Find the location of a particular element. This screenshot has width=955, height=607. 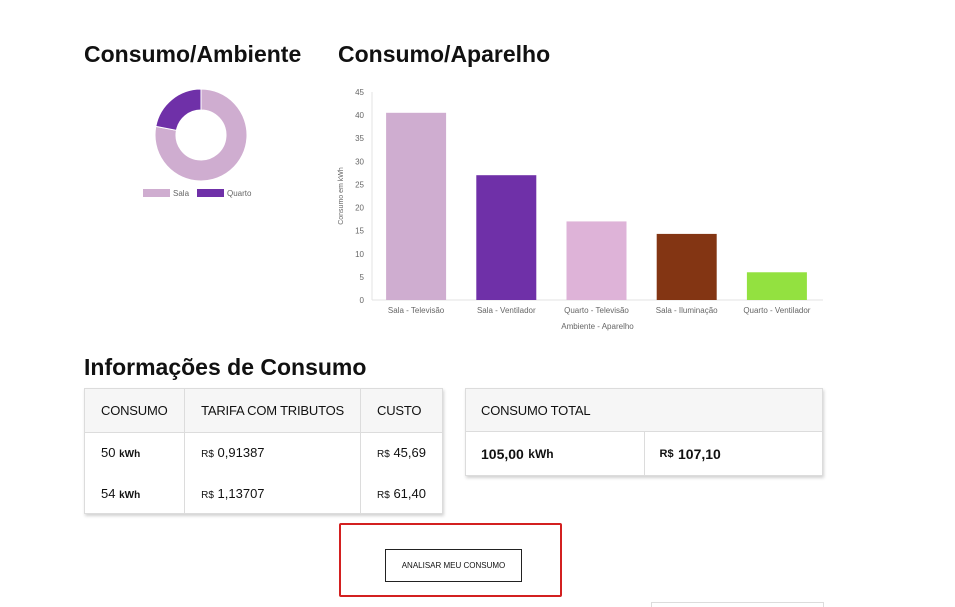

pie-slice-sala is located at coordinates (201, 135).